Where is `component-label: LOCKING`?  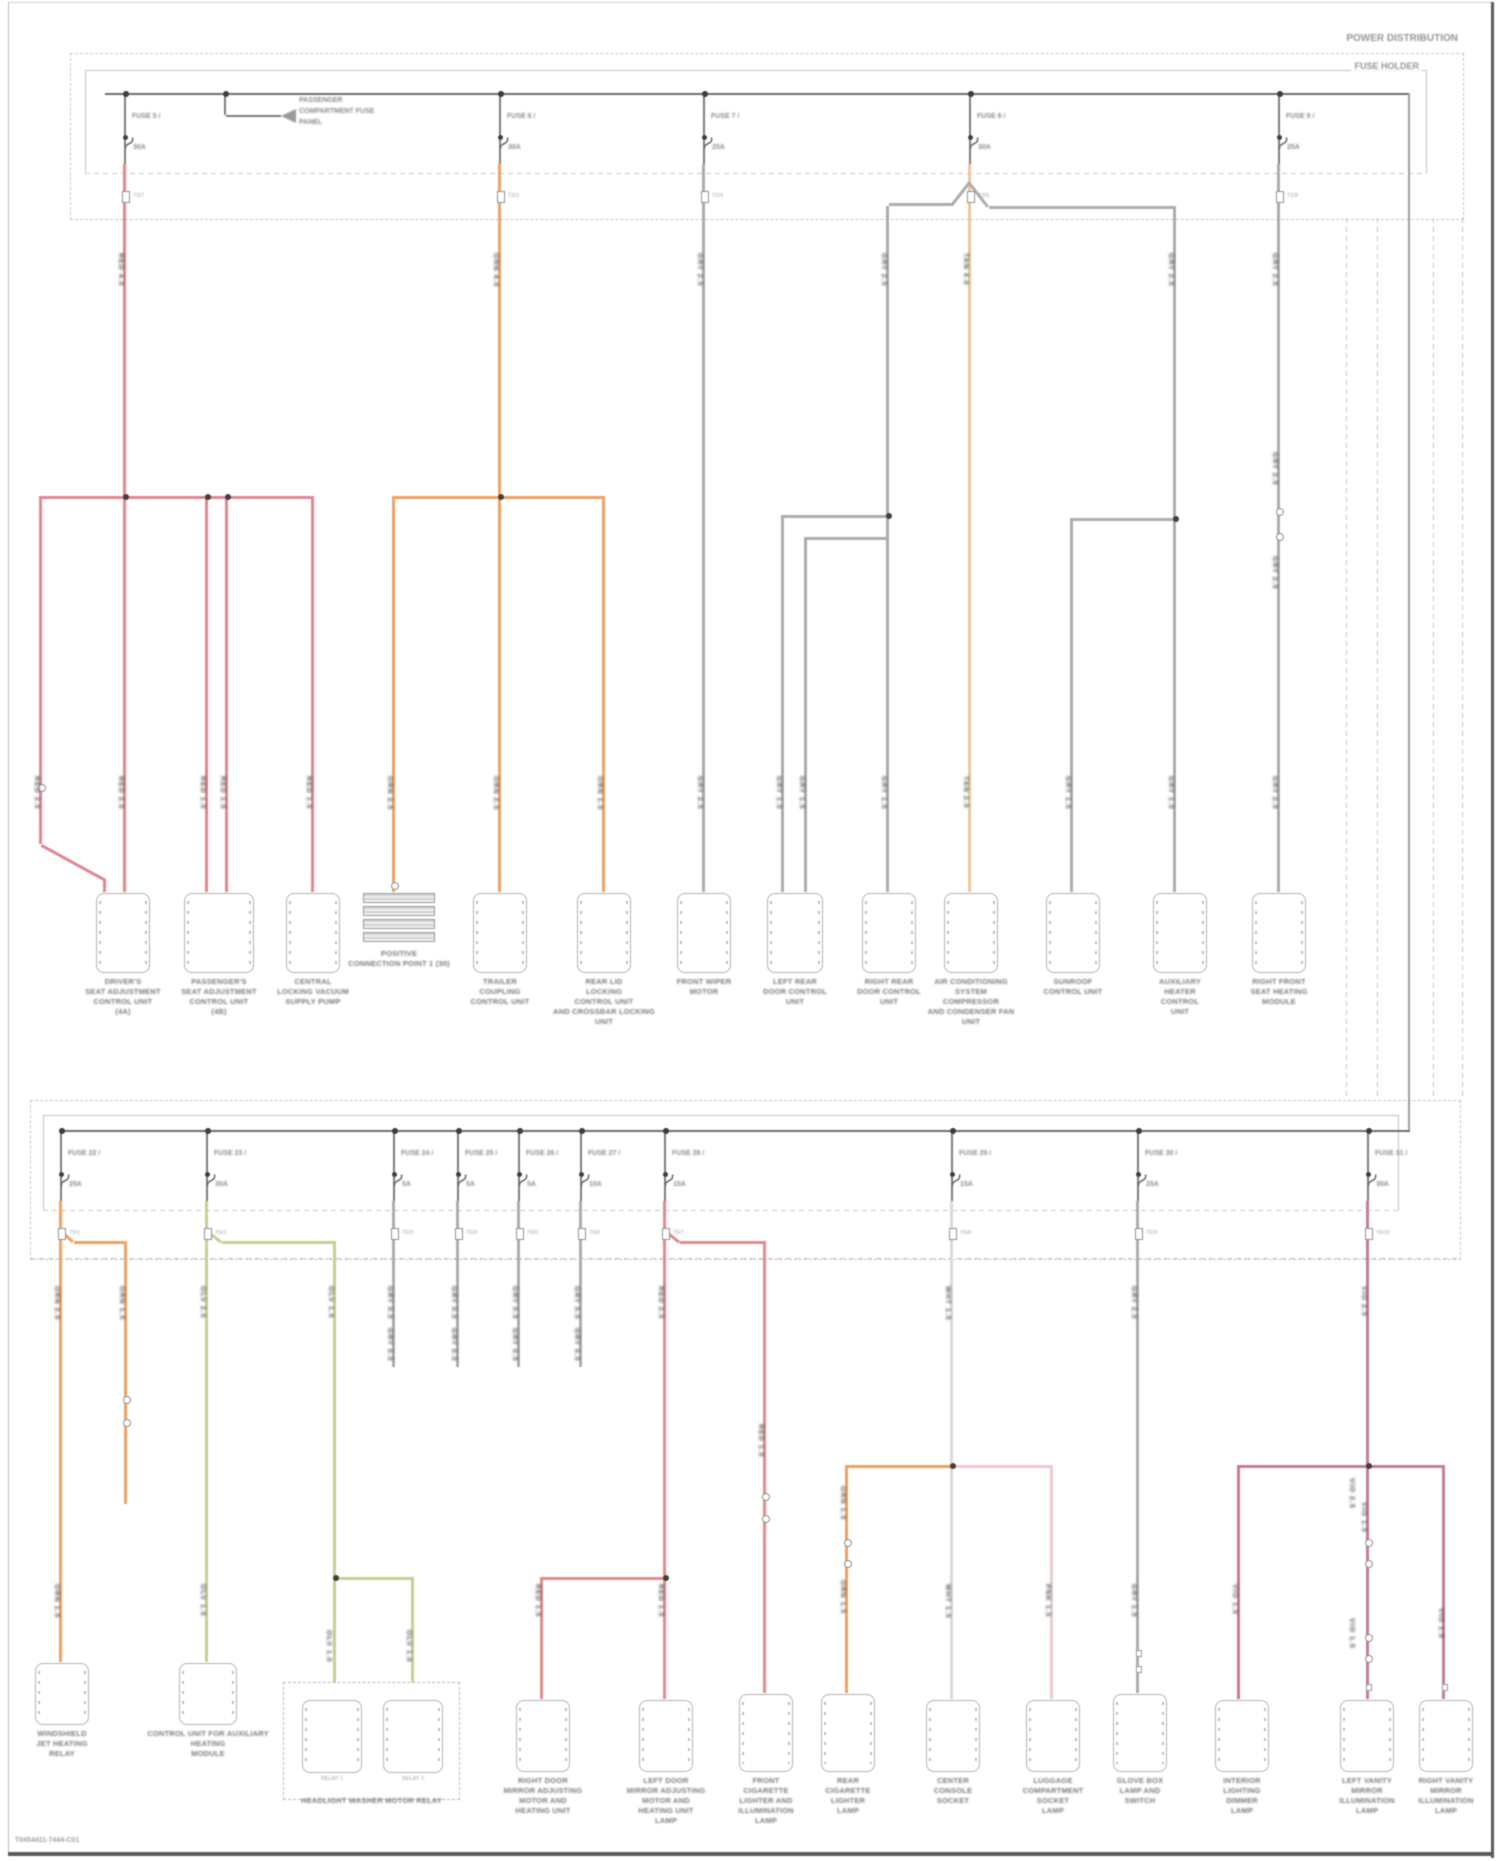 component-label: LOCKING is located at coordinates (604, 991).